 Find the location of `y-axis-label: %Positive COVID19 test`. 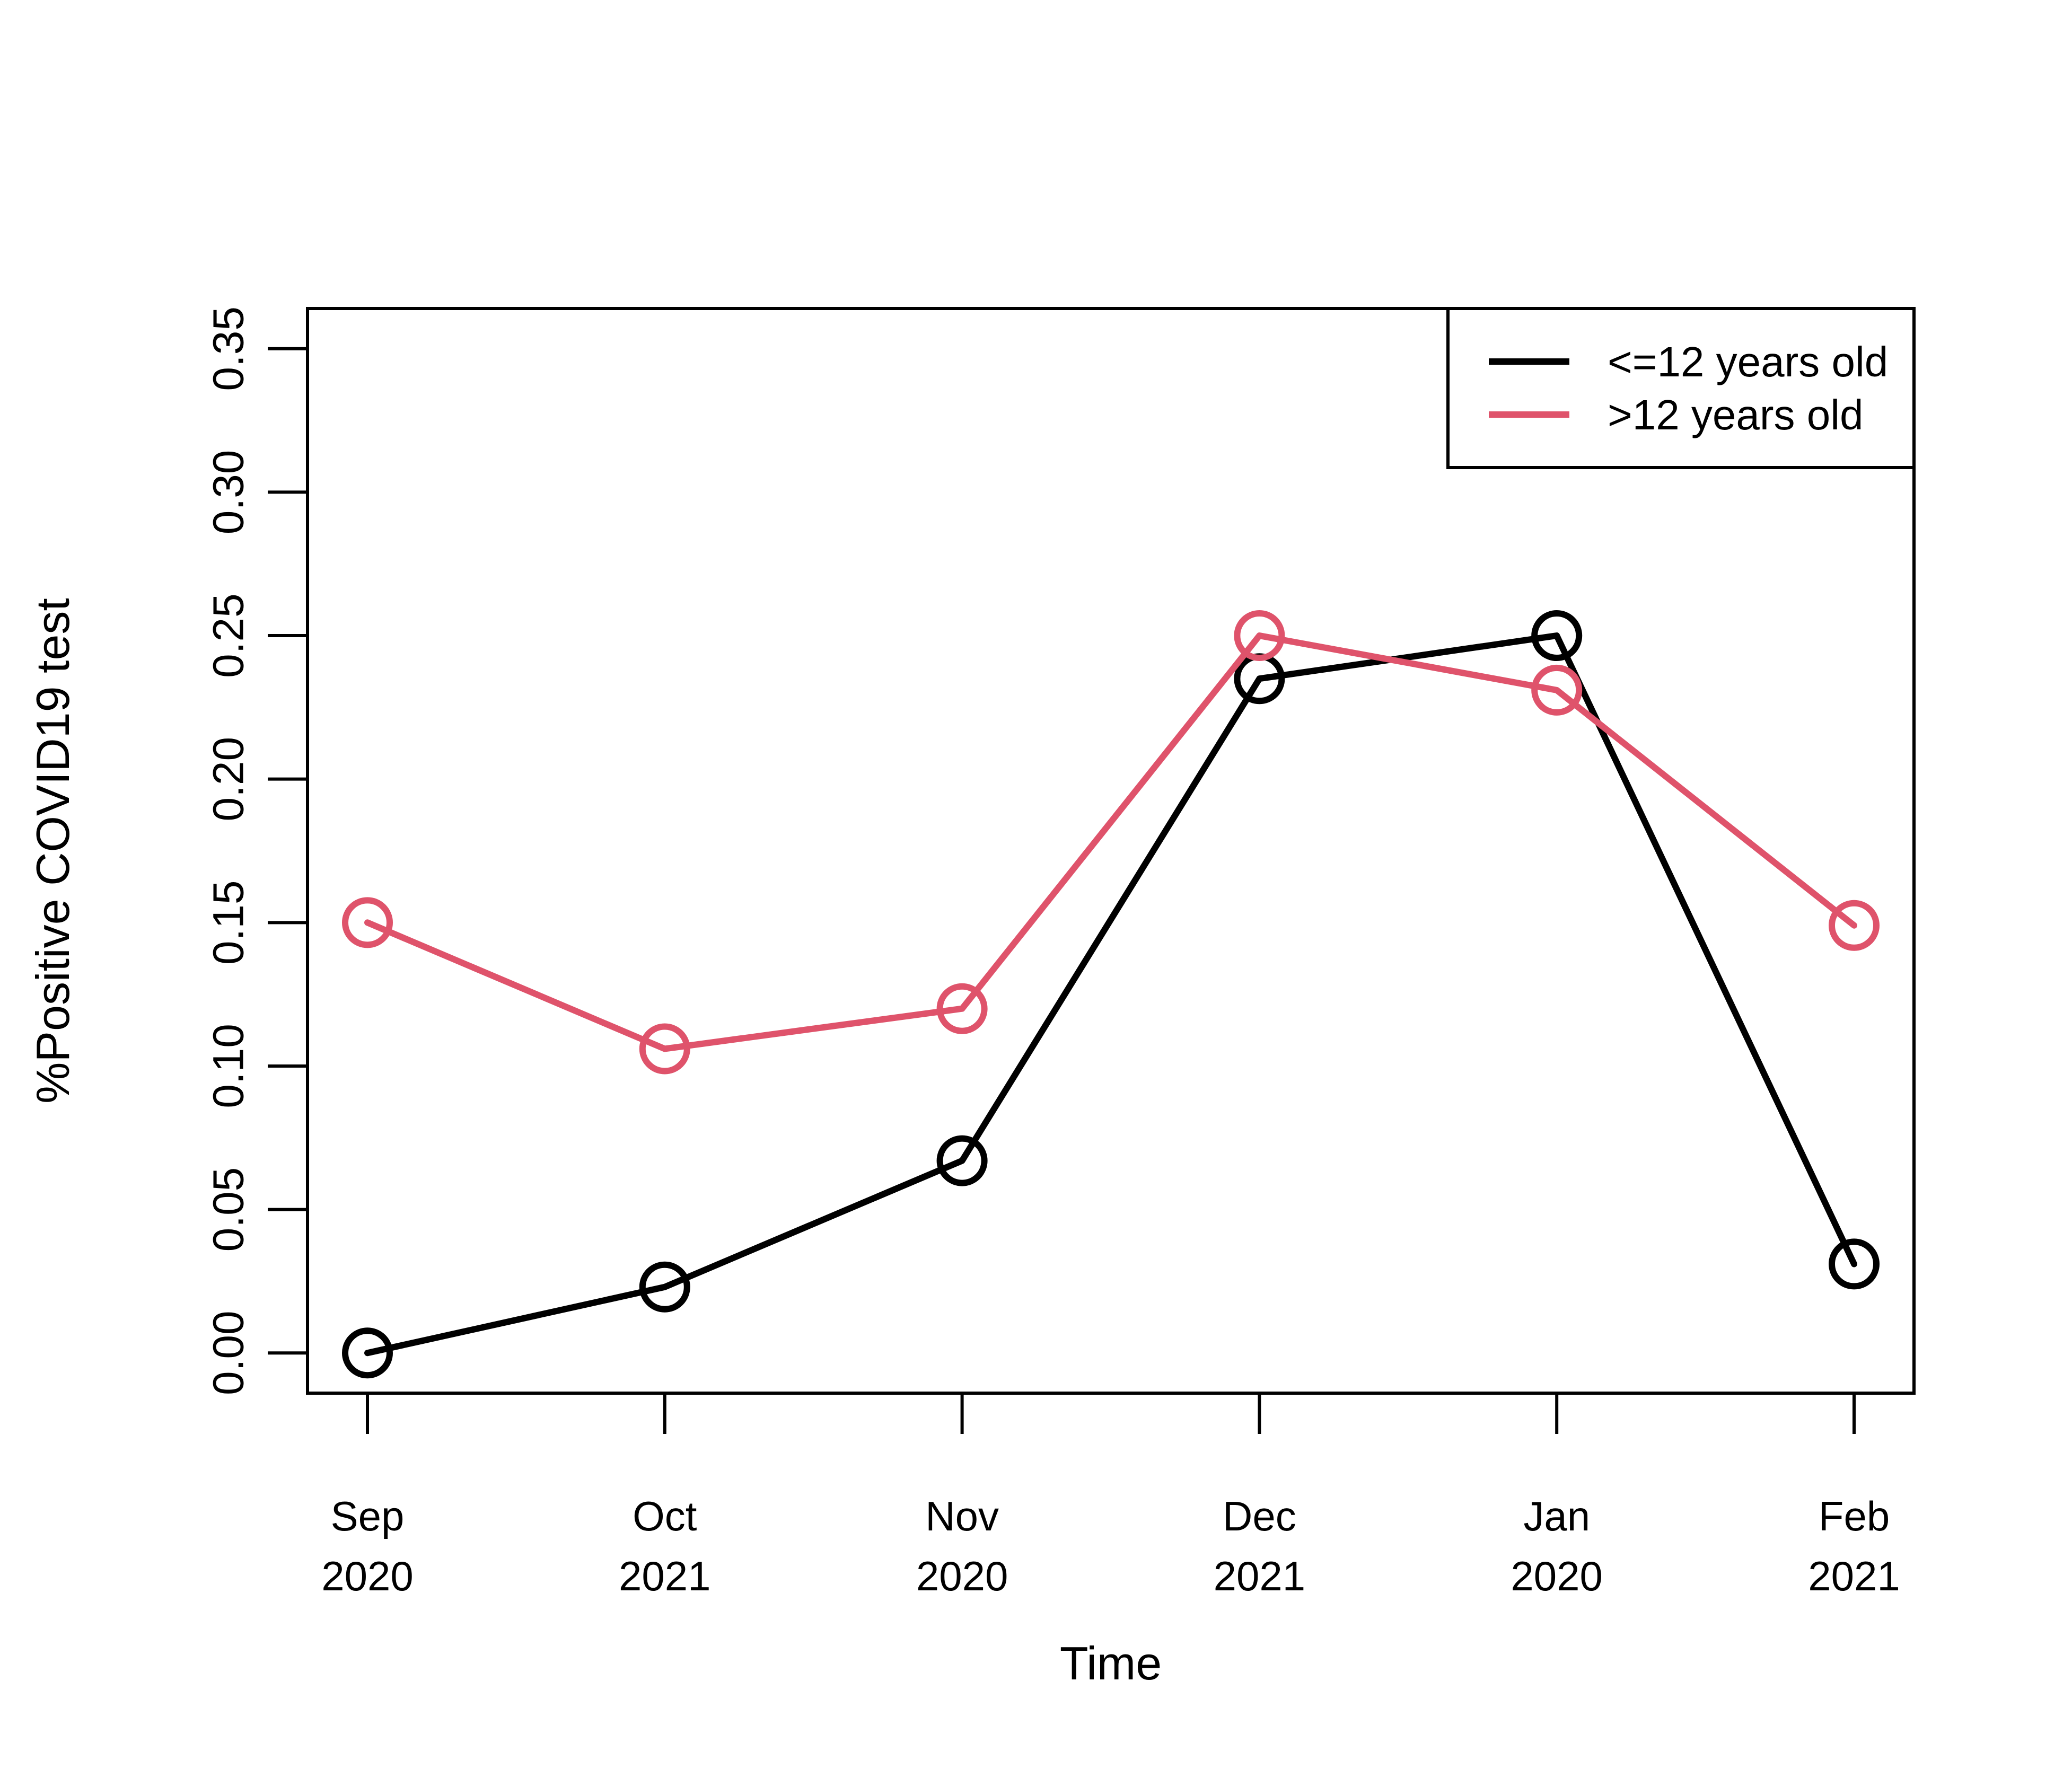

y-axis-label: %Positive COVID19 test is located at coordinates (53, 851).